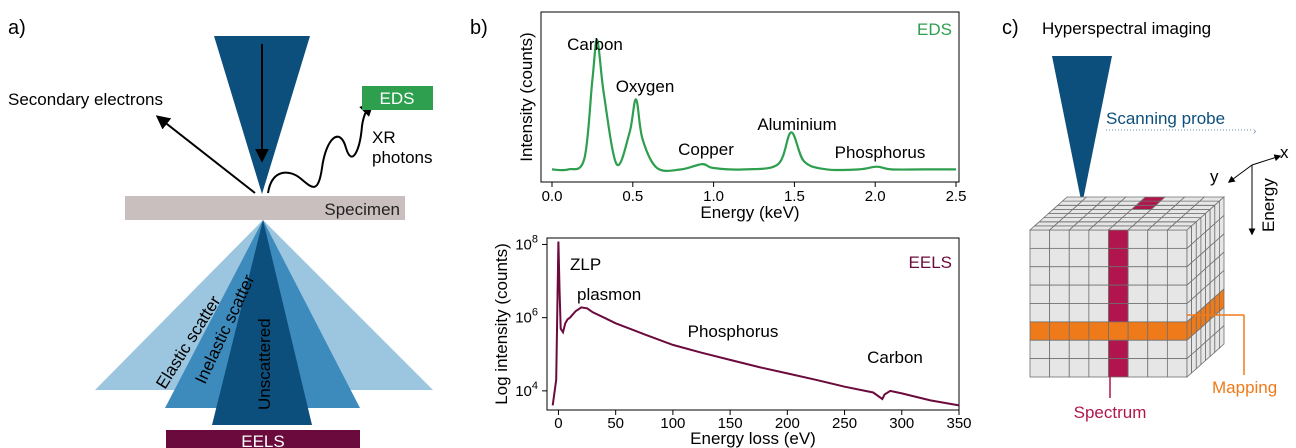  Describe the element at coordinates (934, 29) in the screenshot. I see `eds-series-label: EDS` at that location.